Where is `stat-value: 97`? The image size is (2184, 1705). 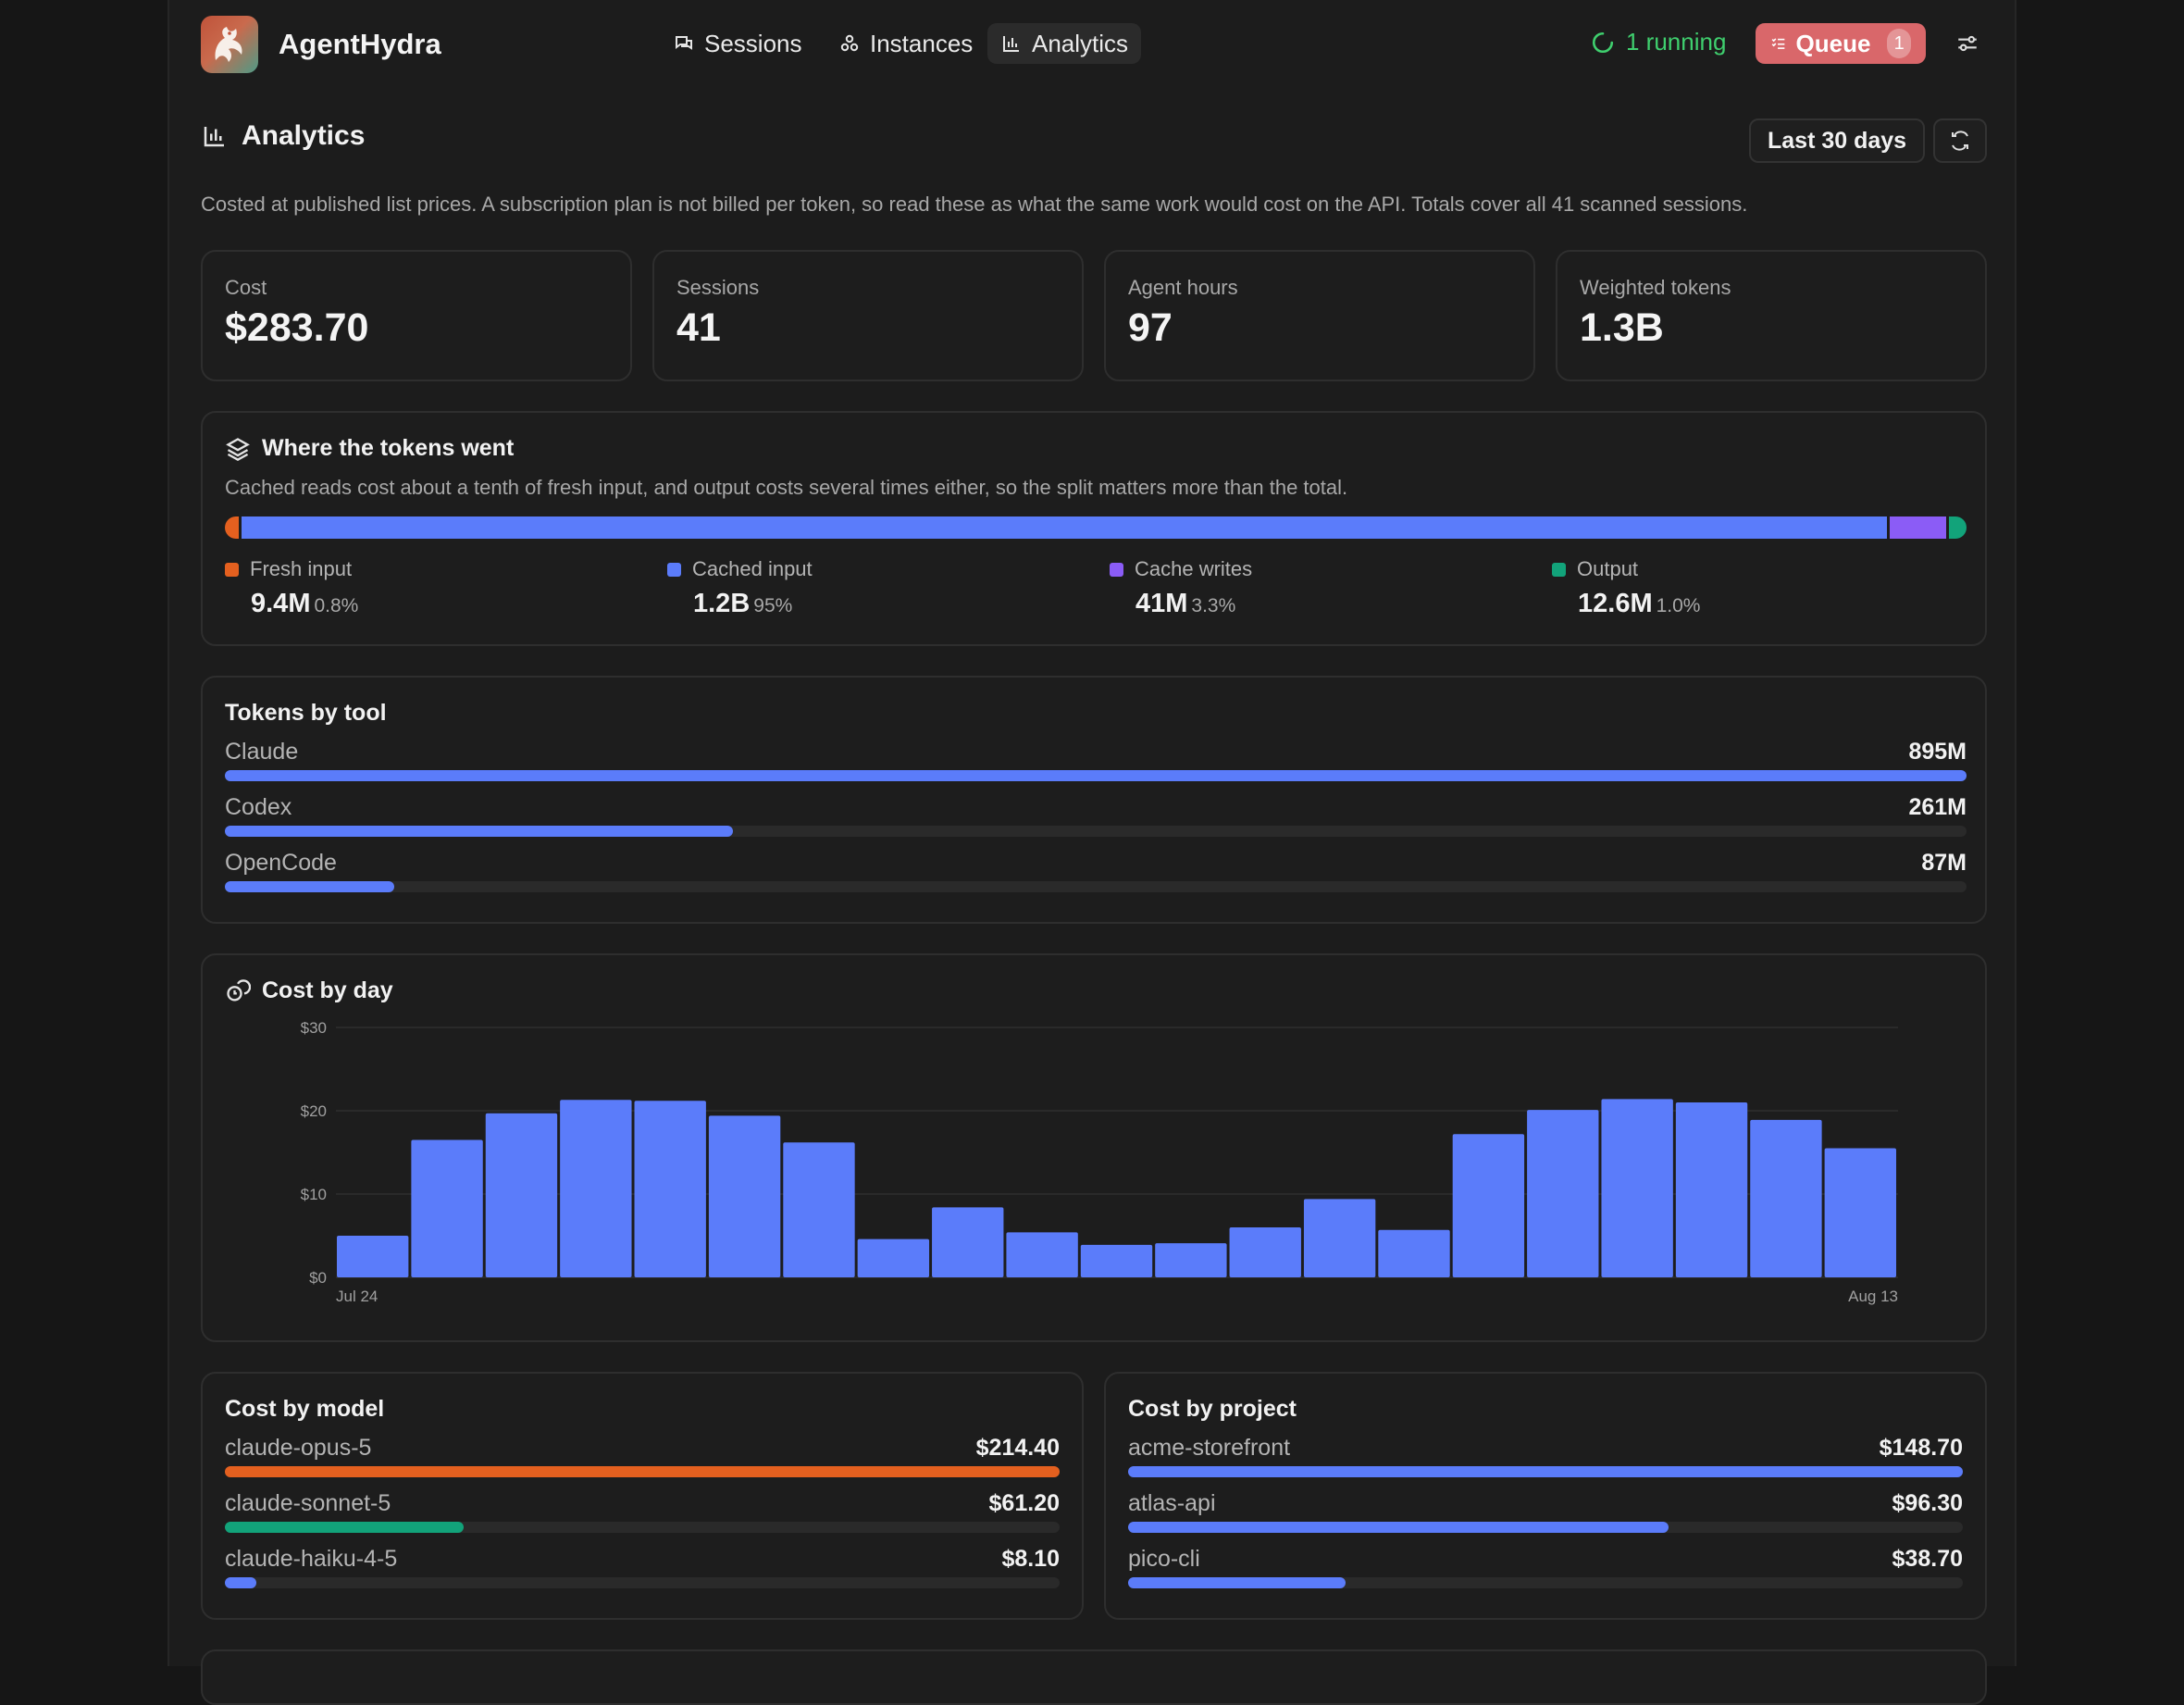 stat-value: 97 is located at coordinates (1150, 327).